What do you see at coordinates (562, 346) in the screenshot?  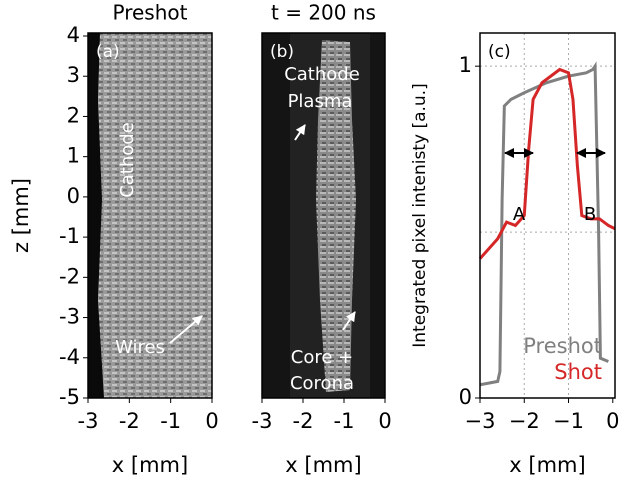 I see `legend-label: Preshot` at bounding box center [562, 346].